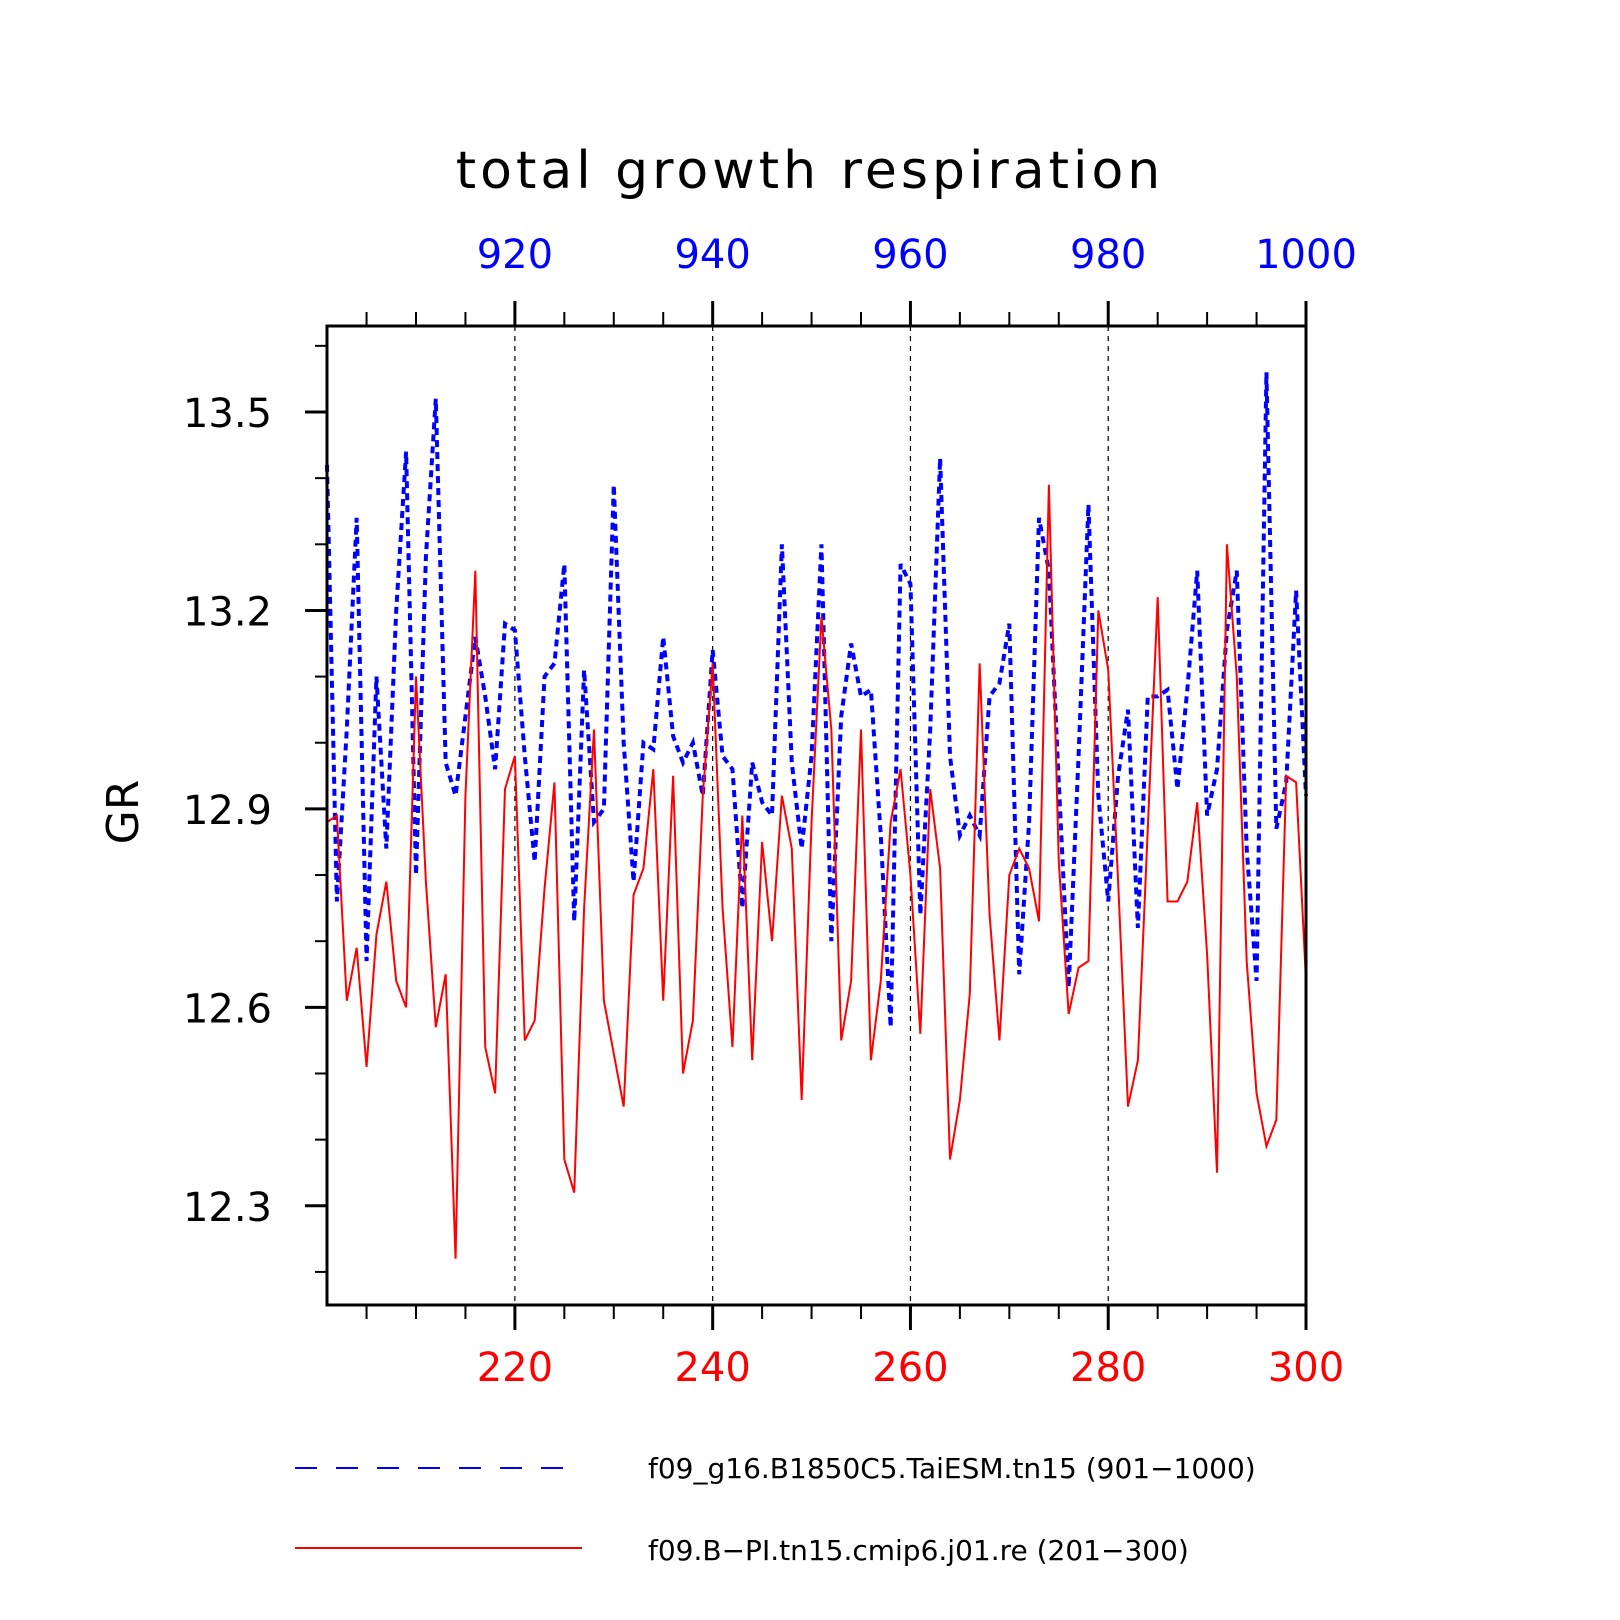 The width and height of the screenshot is (1620, 1620). Describe the element at coordinates (910, 1368) in the screenshot. I see `x-bottom-tick-label-260: 260` at that location.